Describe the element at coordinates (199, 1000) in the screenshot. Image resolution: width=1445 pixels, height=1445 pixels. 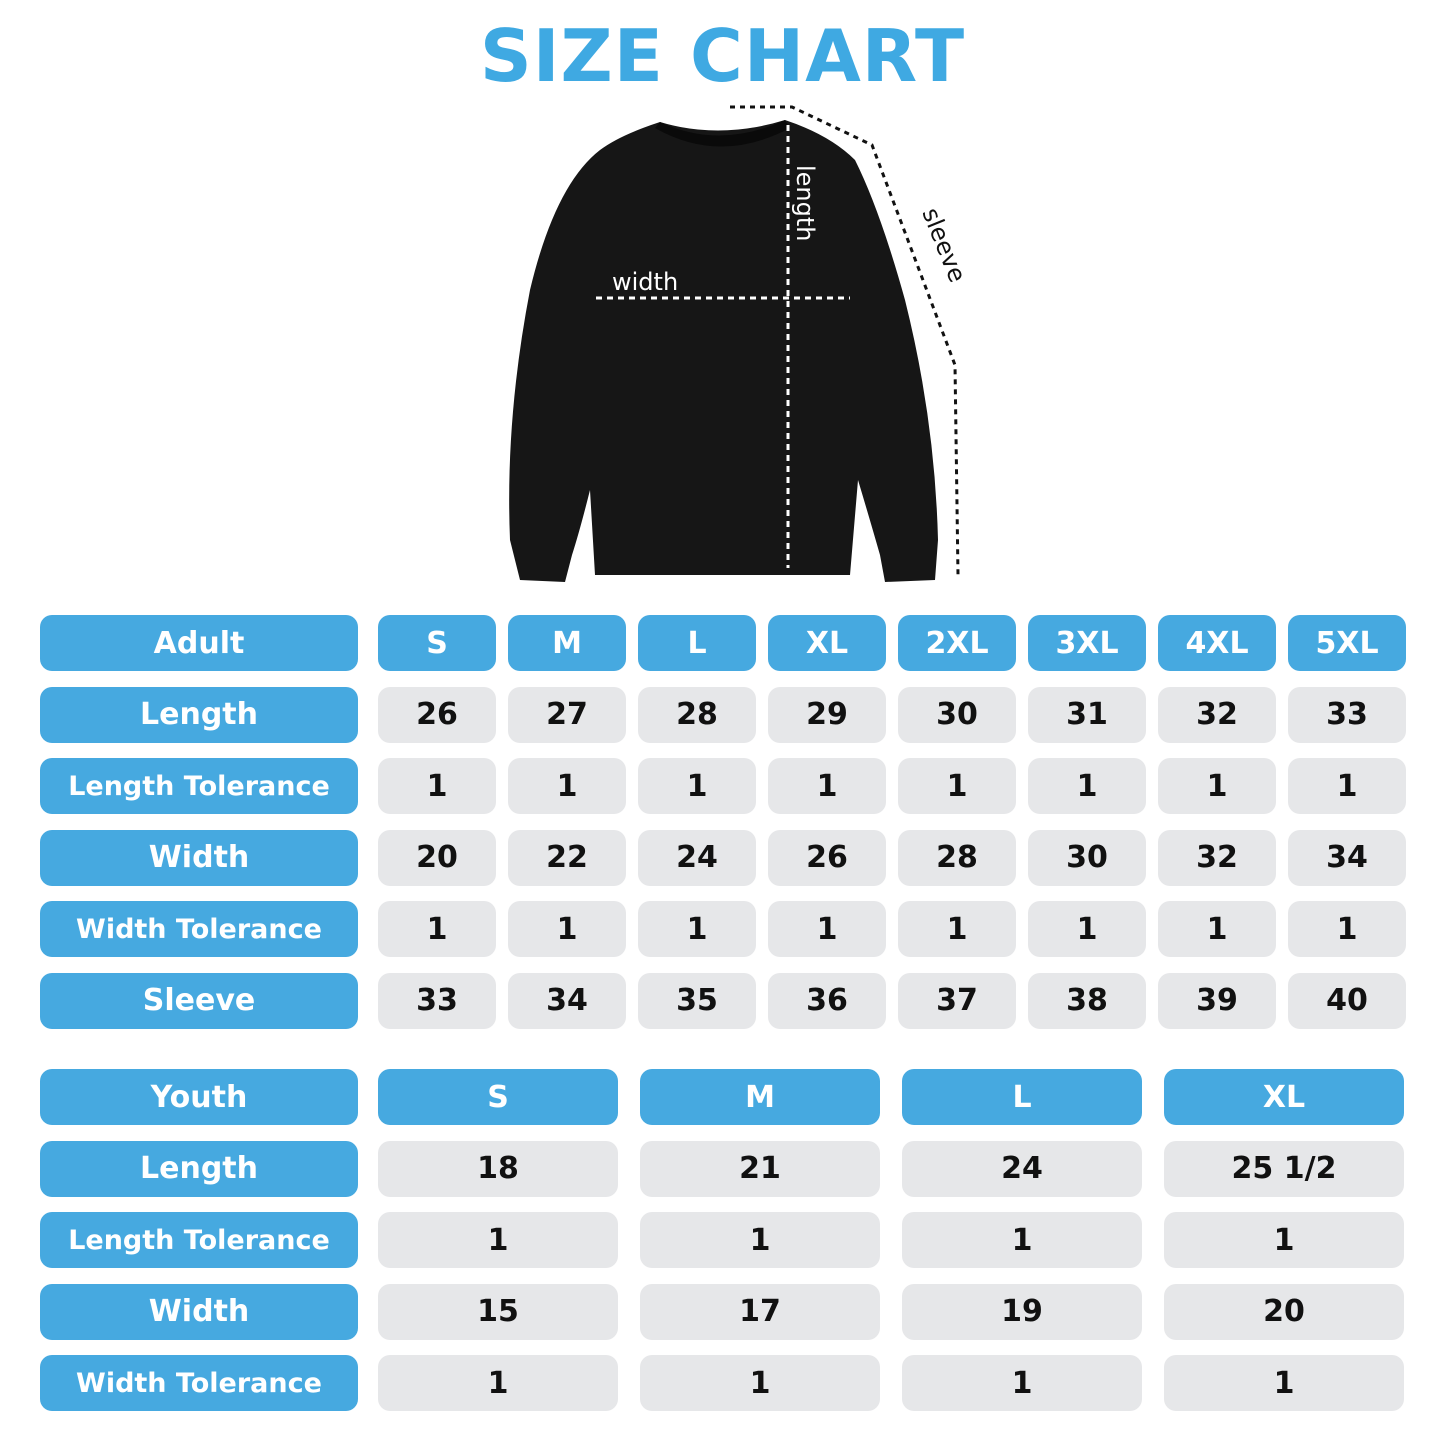
I see `row-label: Sleeve` at that location.